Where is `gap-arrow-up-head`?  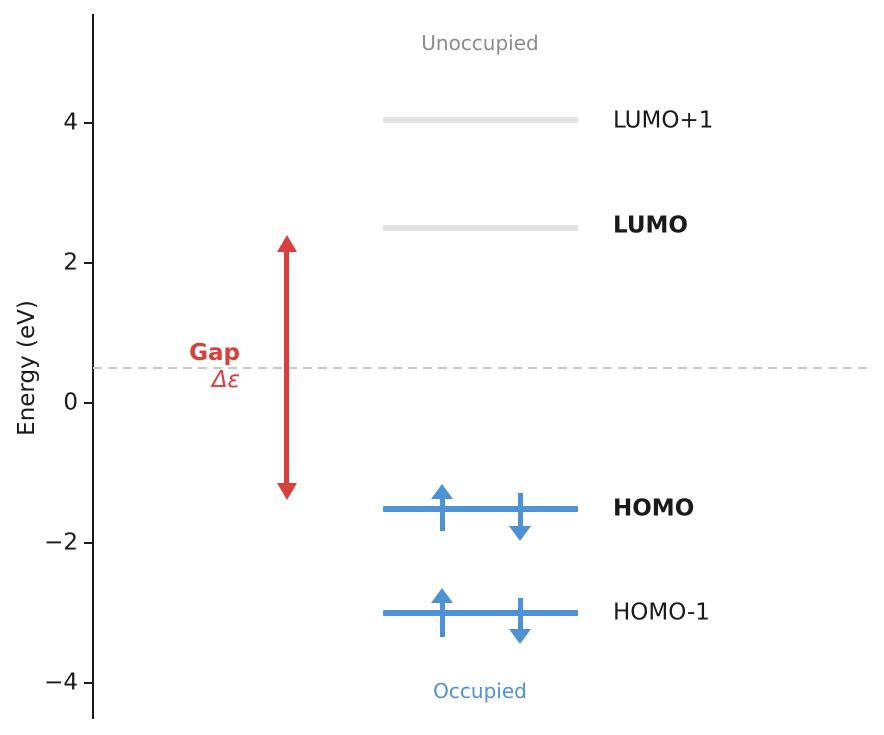 gap-arrow-up-head is located at coordinates (287, 243).